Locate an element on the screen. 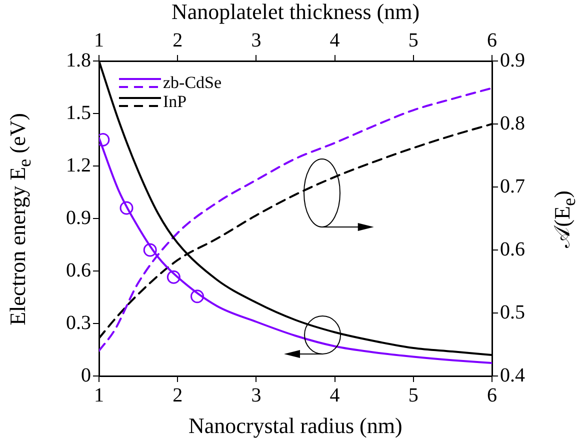 Image resolution: width=579 pixels, height=444 pixels. y-tick-label: 1.2 is located at coordinates (78, 165).